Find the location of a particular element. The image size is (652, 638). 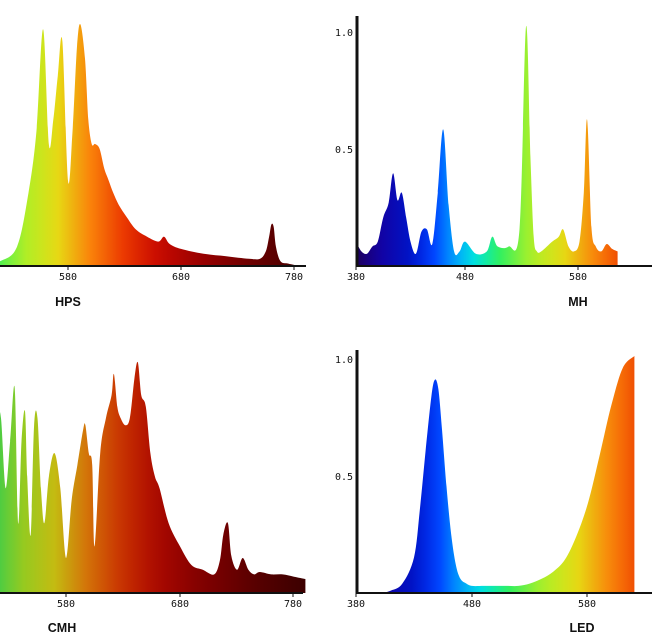

cmh-x-tick-label: 580 is located at coordinates (66, 604).